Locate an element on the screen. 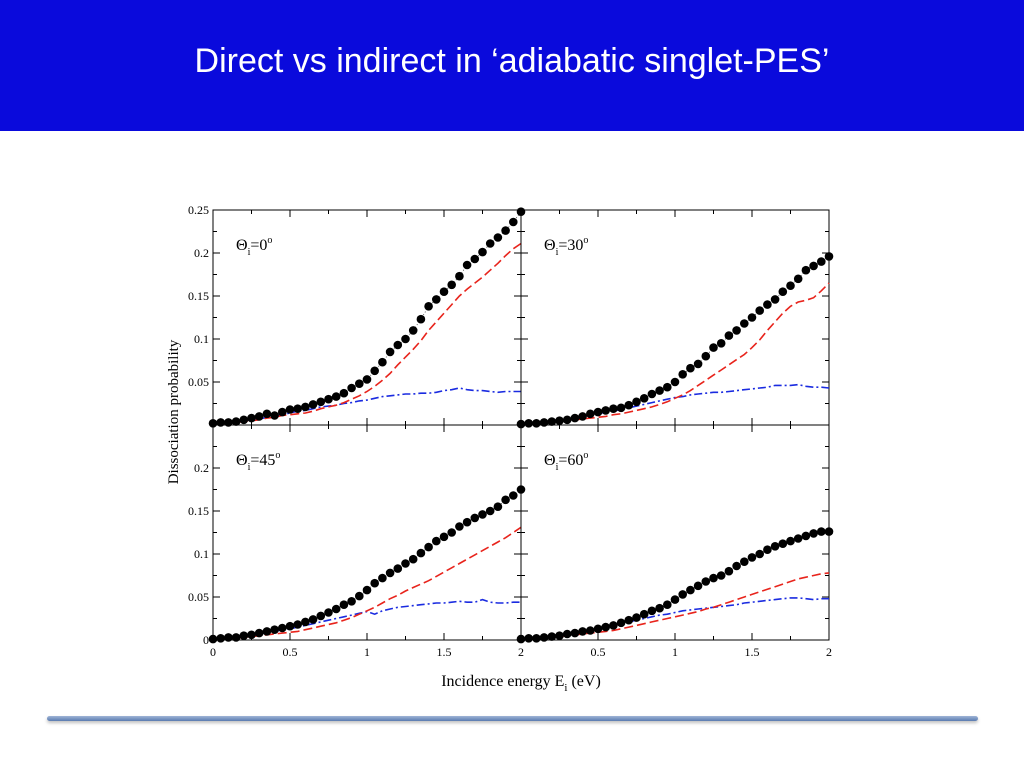  panel-label-eq: =60 is located at coordinates (570, 460).